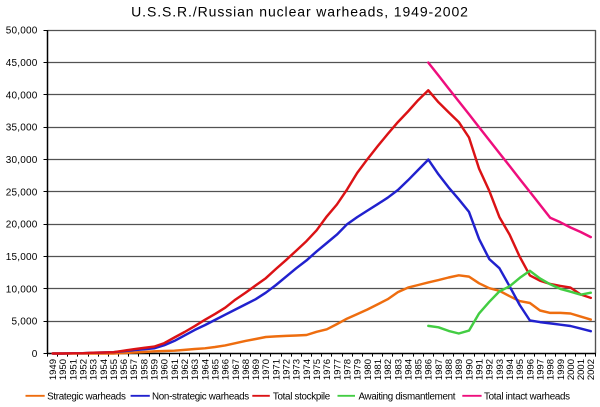 Image resolution: width=600 pixels, height=407 pixels. I want to click on svg-text: 1997, so click(540, 369).